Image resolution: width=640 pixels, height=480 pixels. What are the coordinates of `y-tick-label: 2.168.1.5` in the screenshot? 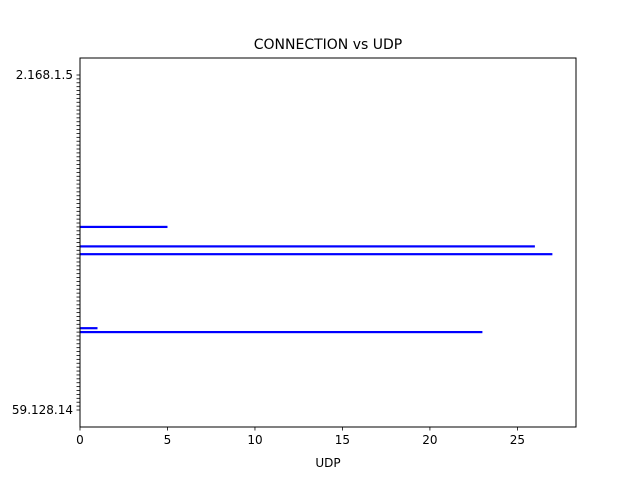 It's located at (44, 75).